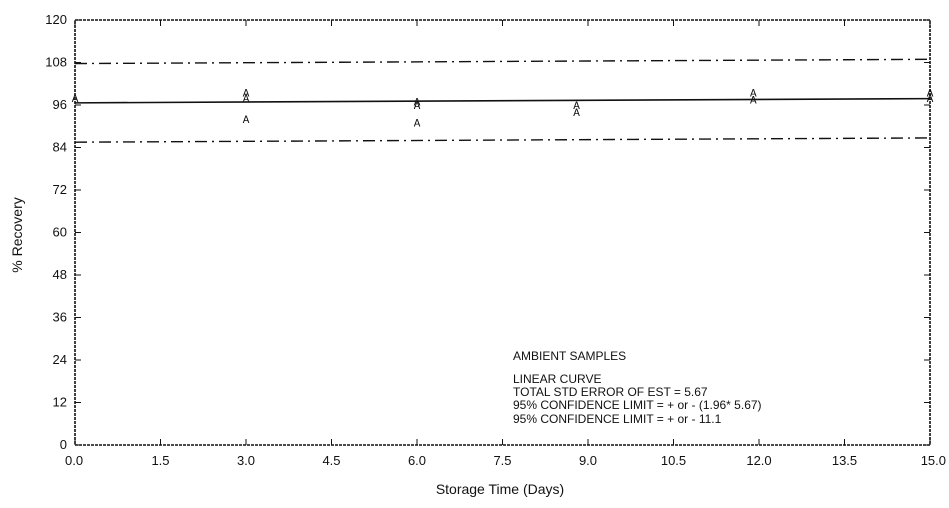 Image resolution: width=949 pixels, height=508 pixels. What do you see at coordinates (60, 317) in the screenshot?
I see `y-tick-label: 36` at bounding box center [60, 317].